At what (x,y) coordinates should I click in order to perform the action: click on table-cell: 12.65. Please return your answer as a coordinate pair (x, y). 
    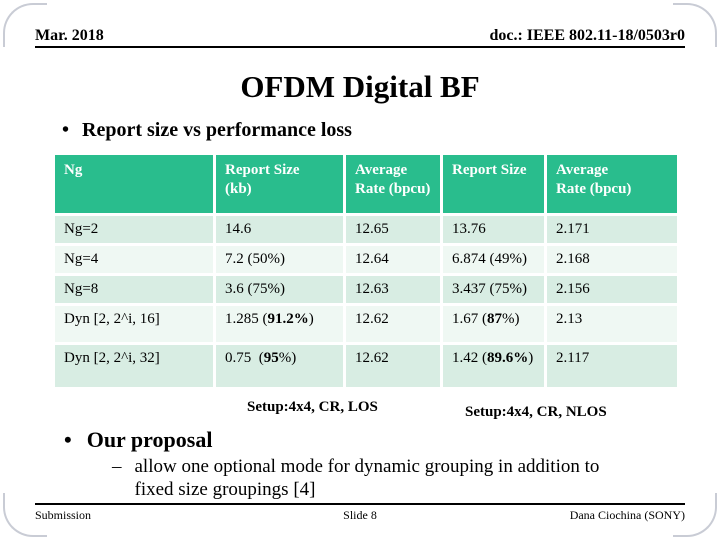
    Looking at the image, I should click on (393, 229).